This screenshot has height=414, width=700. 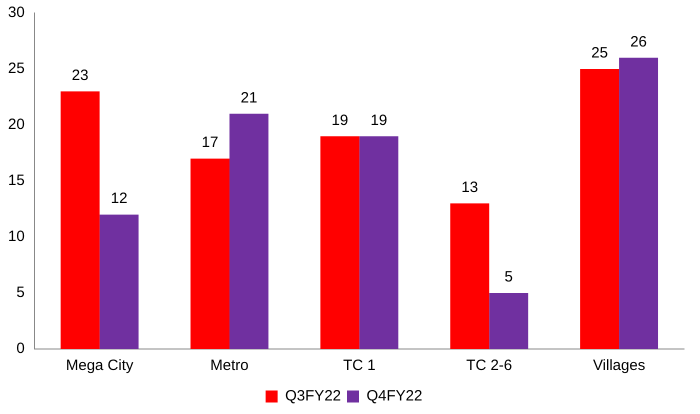 I want to click on y-tick-label: 30, so click(x=16, y=13).